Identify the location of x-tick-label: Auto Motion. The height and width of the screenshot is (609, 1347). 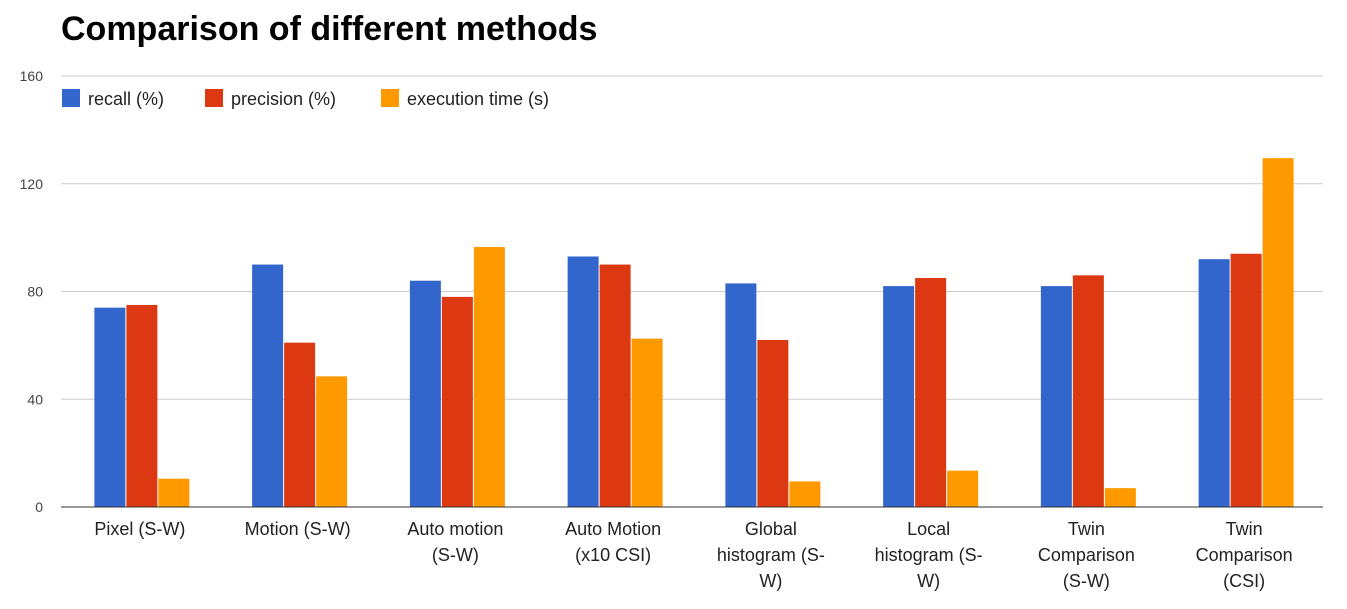
(613, 529).